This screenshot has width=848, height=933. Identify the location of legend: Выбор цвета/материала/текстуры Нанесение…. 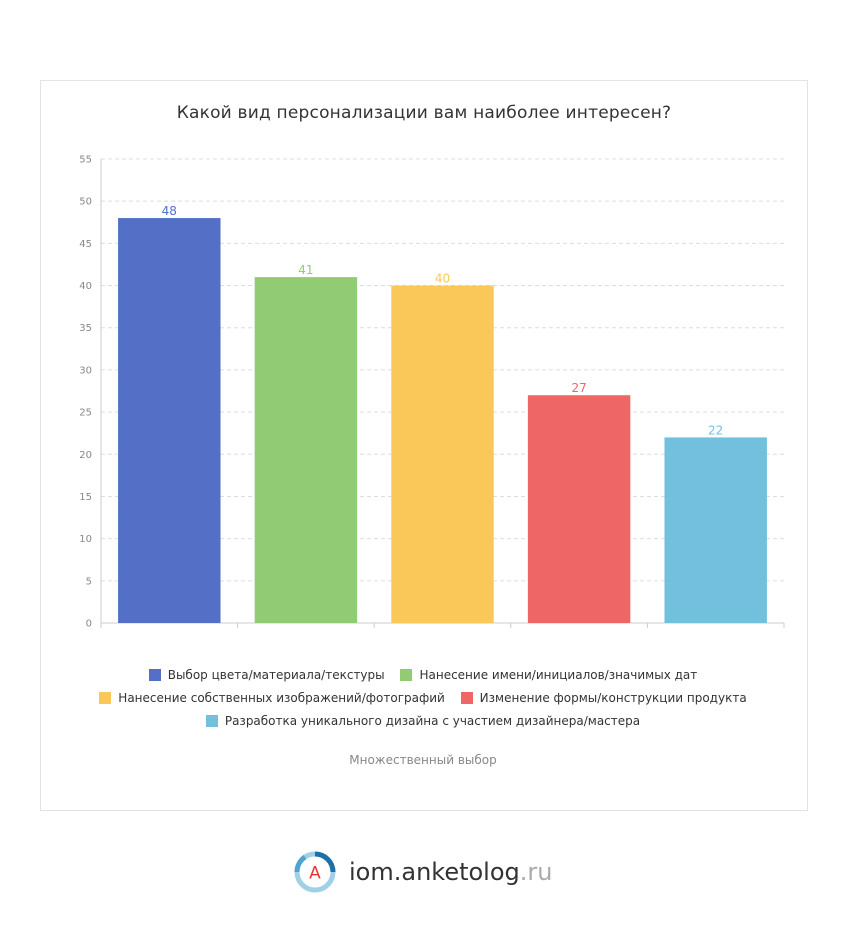
(423, 698).